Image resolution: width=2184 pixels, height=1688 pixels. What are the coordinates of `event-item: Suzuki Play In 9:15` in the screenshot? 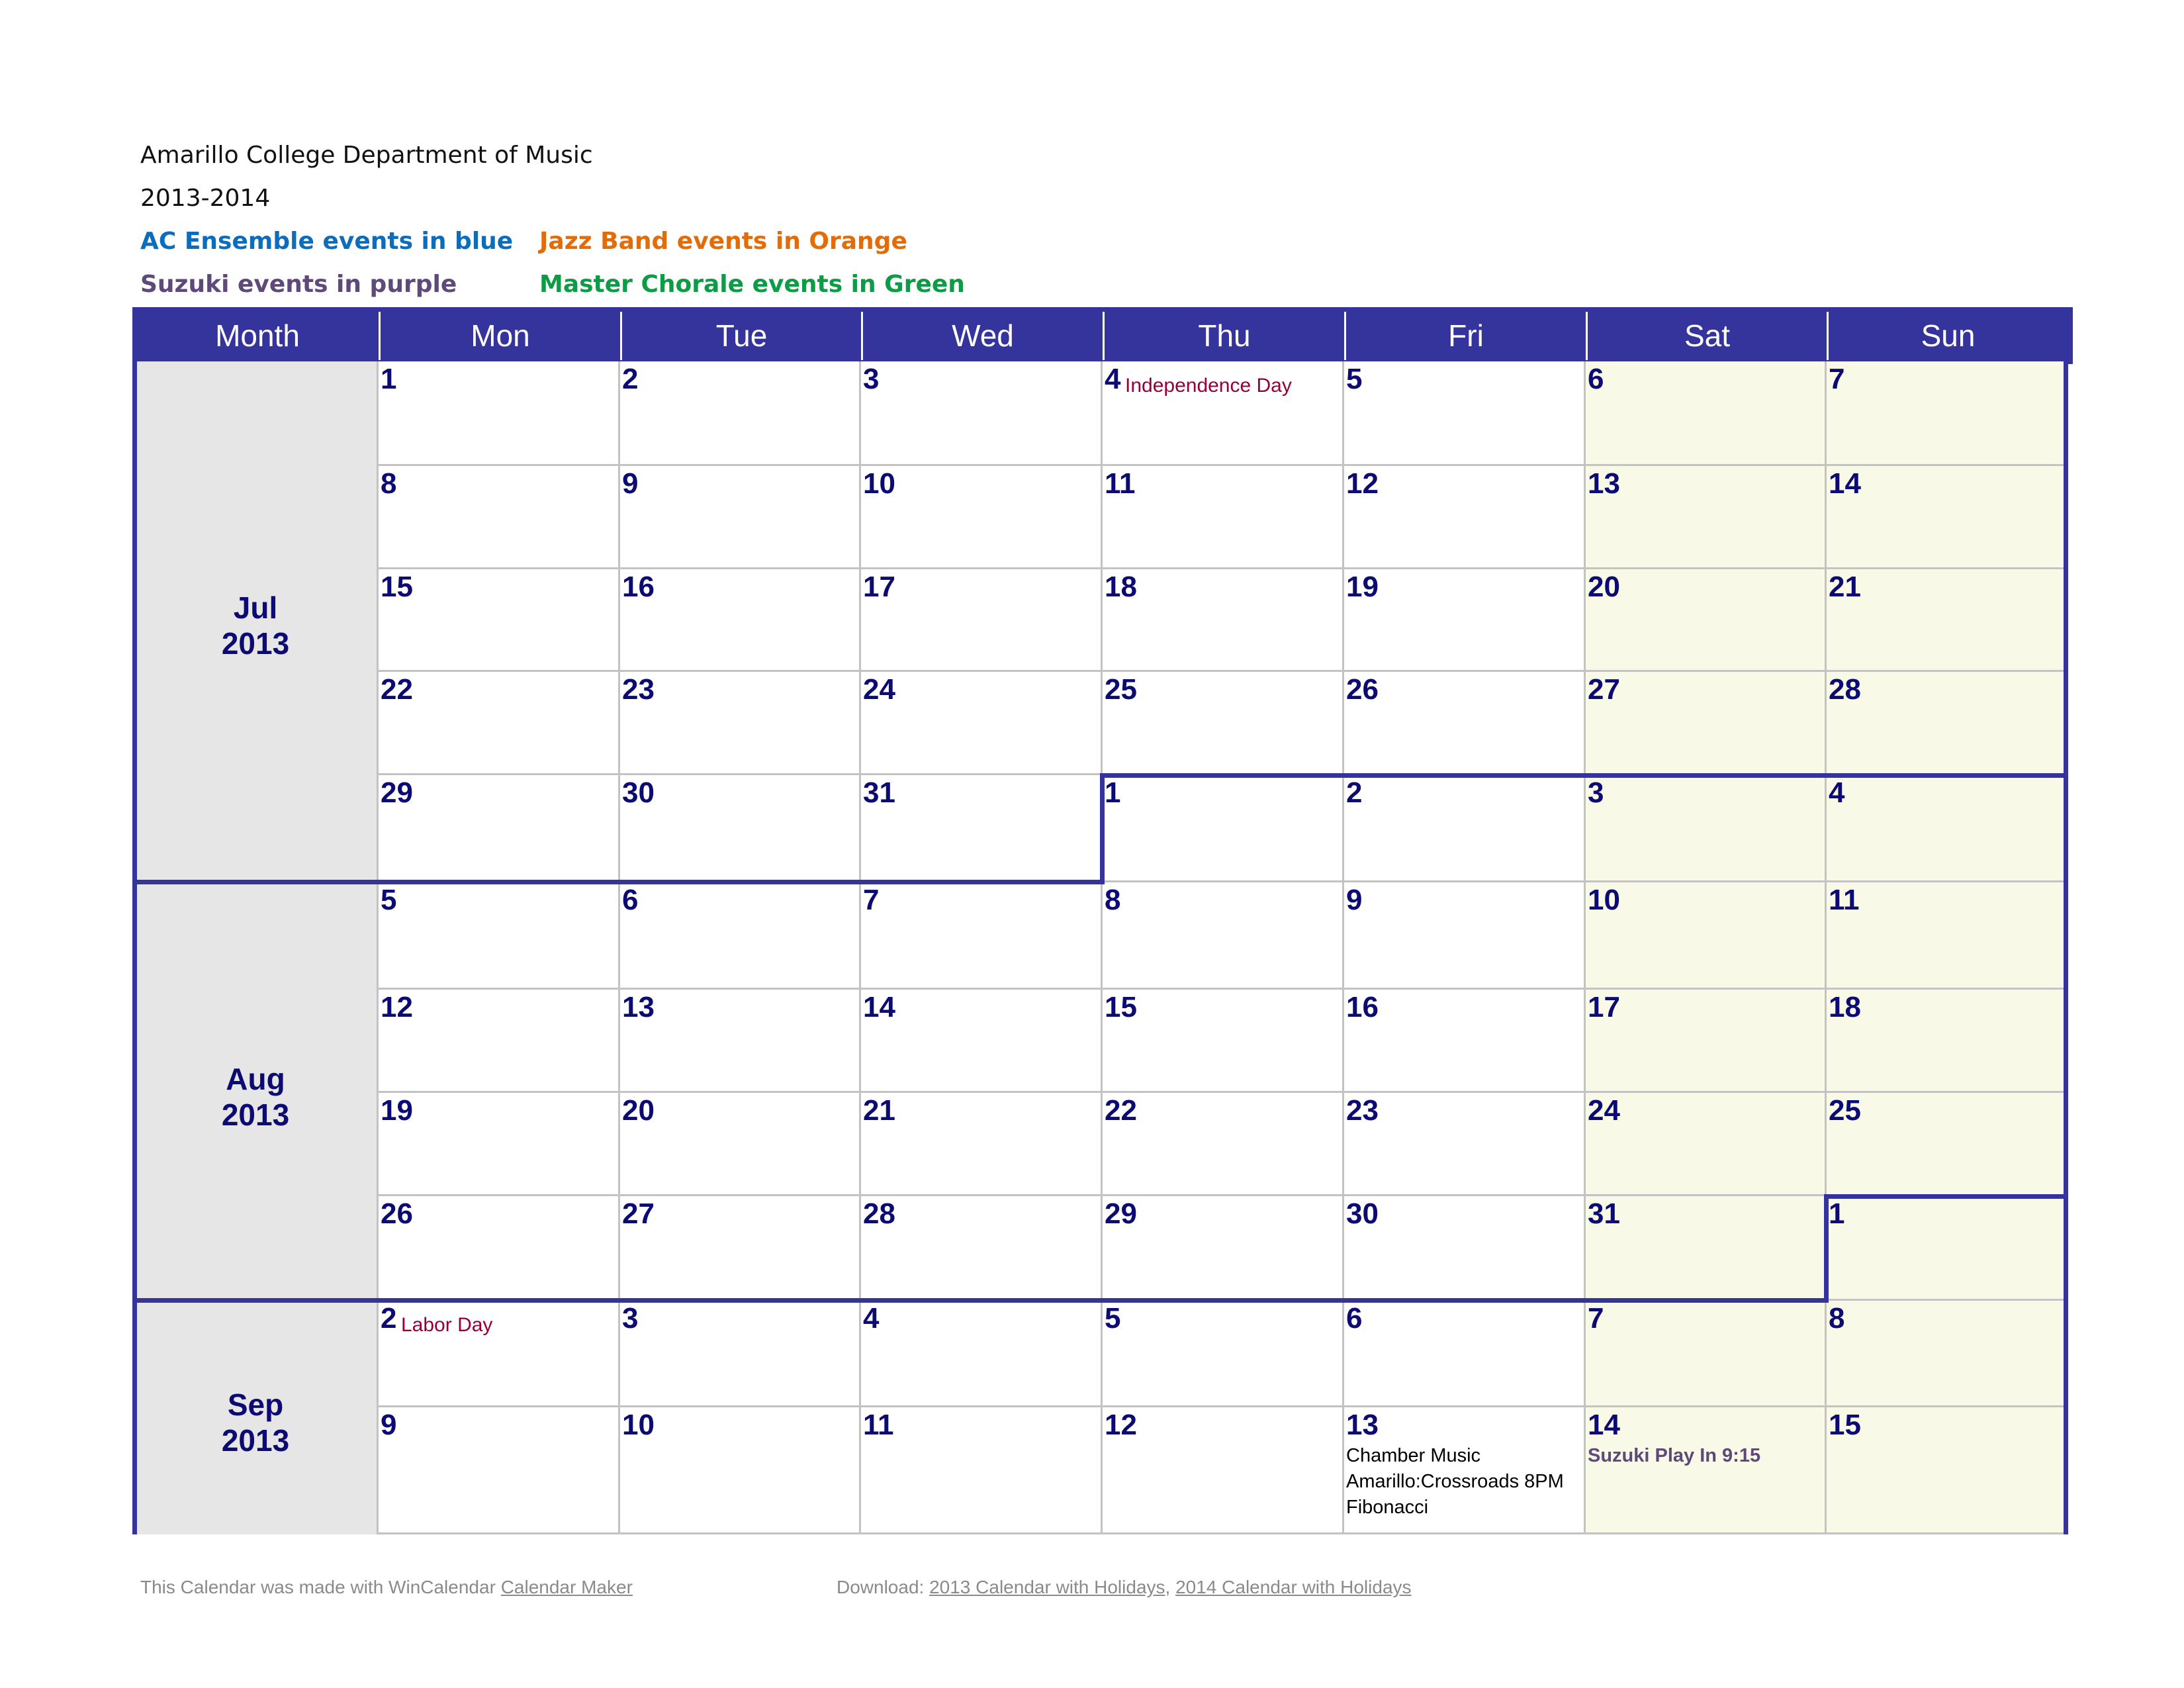 It's located at (1675, 1455).